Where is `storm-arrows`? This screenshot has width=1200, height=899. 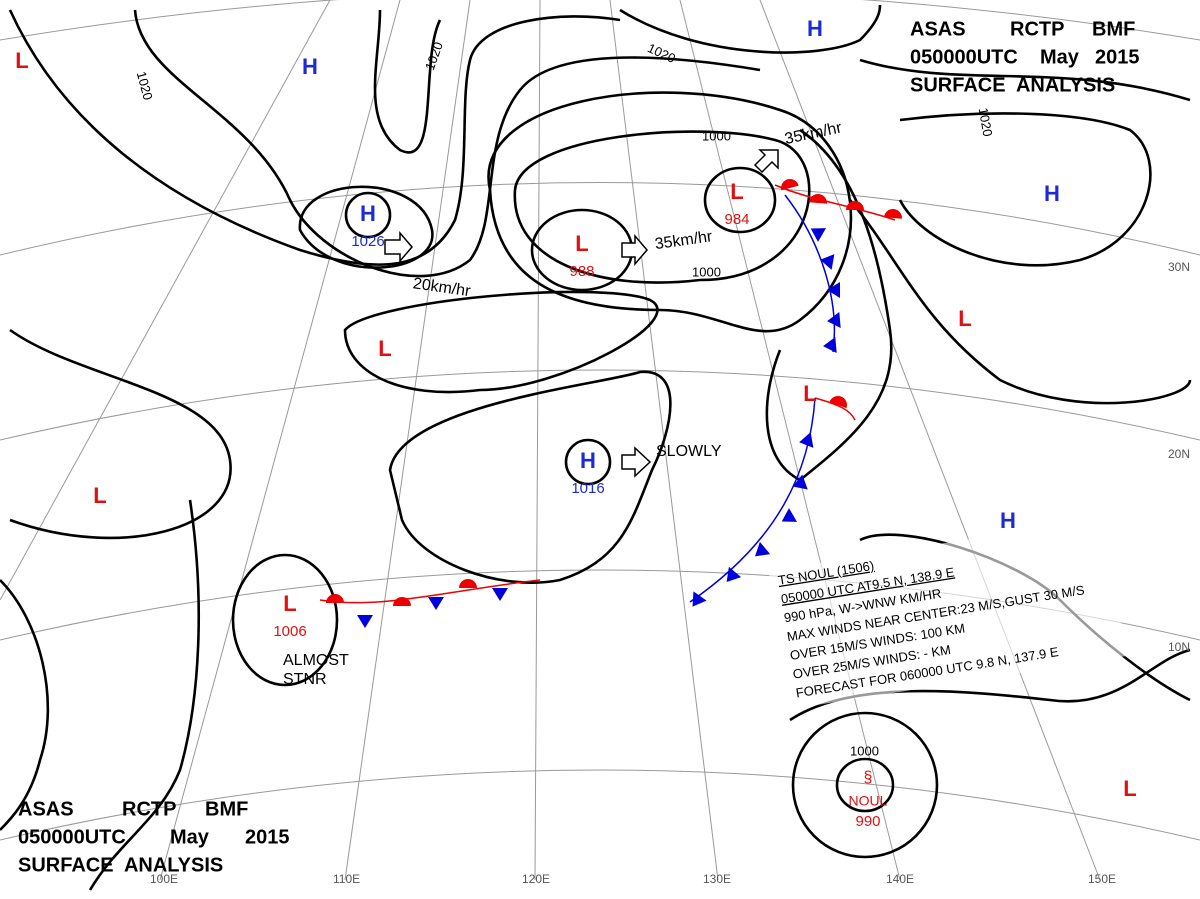 storm-arrows is located at coordinates (581, 313).